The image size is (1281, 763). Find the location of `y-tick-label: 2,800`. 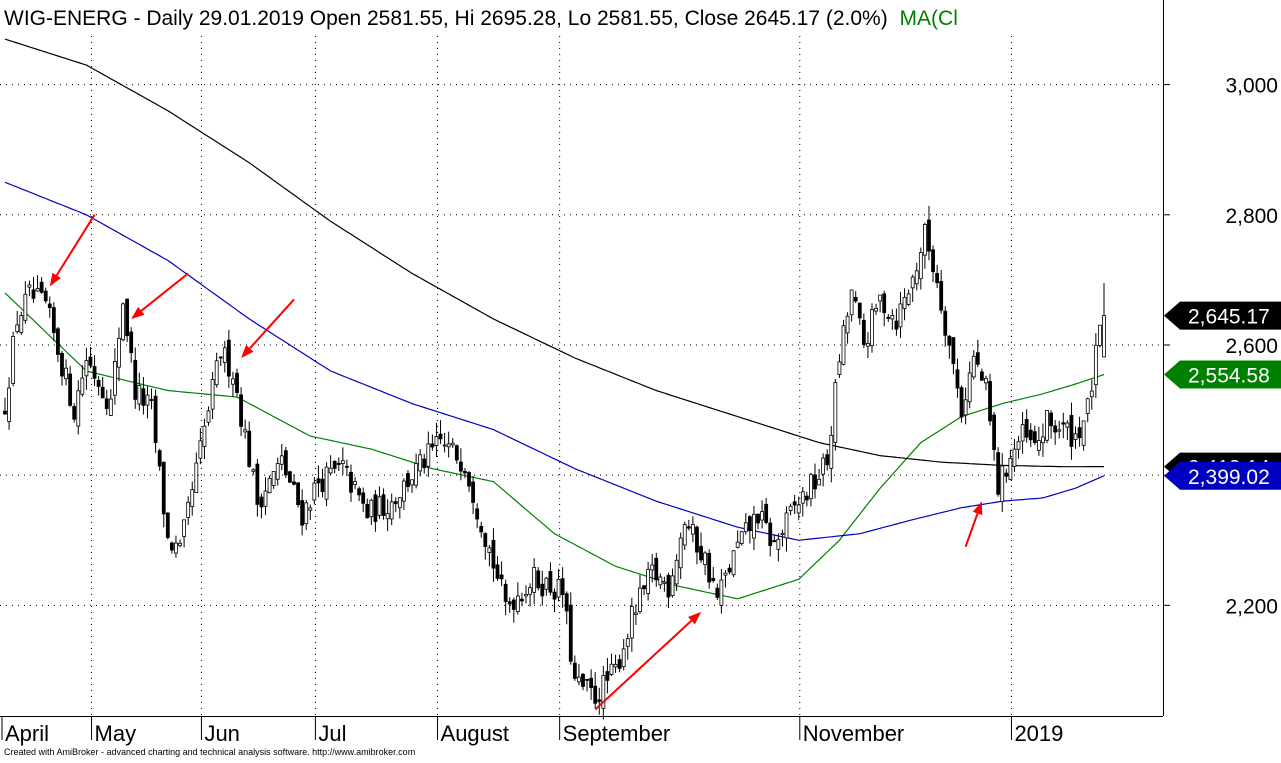

y-tick-label: 2,800 is located at coordinates (1251, 216).